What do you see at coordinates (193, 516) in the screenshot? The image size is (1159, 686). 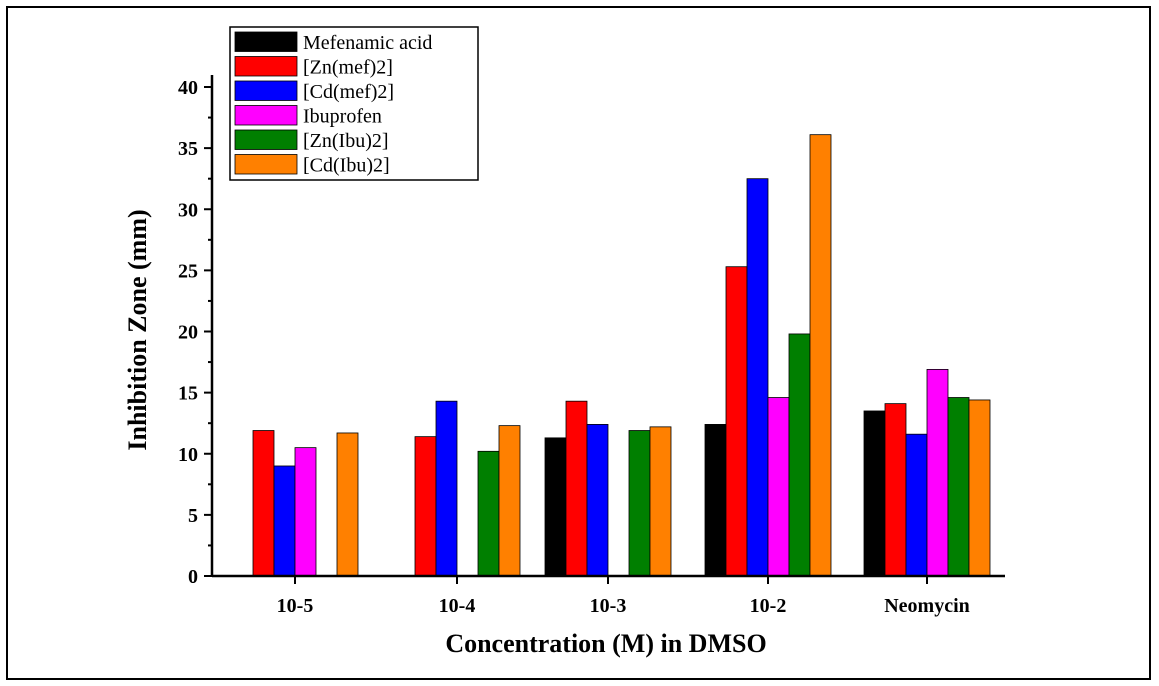 I see `y-tick-label: 5` at bounding box center [193, 516].